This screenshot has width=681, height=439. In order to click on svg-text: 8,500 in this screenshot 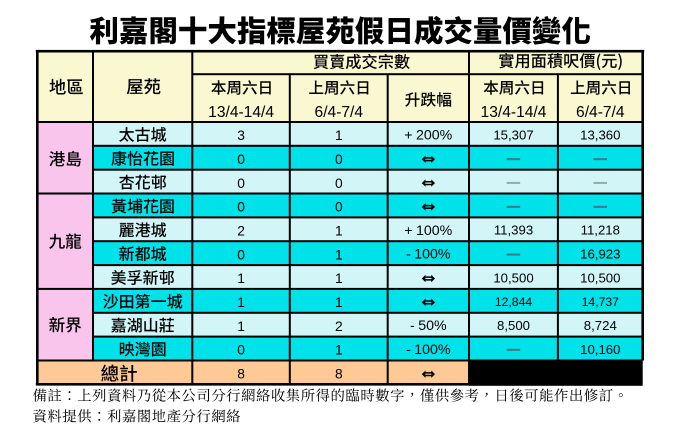, I will do `click(513, 325)`.